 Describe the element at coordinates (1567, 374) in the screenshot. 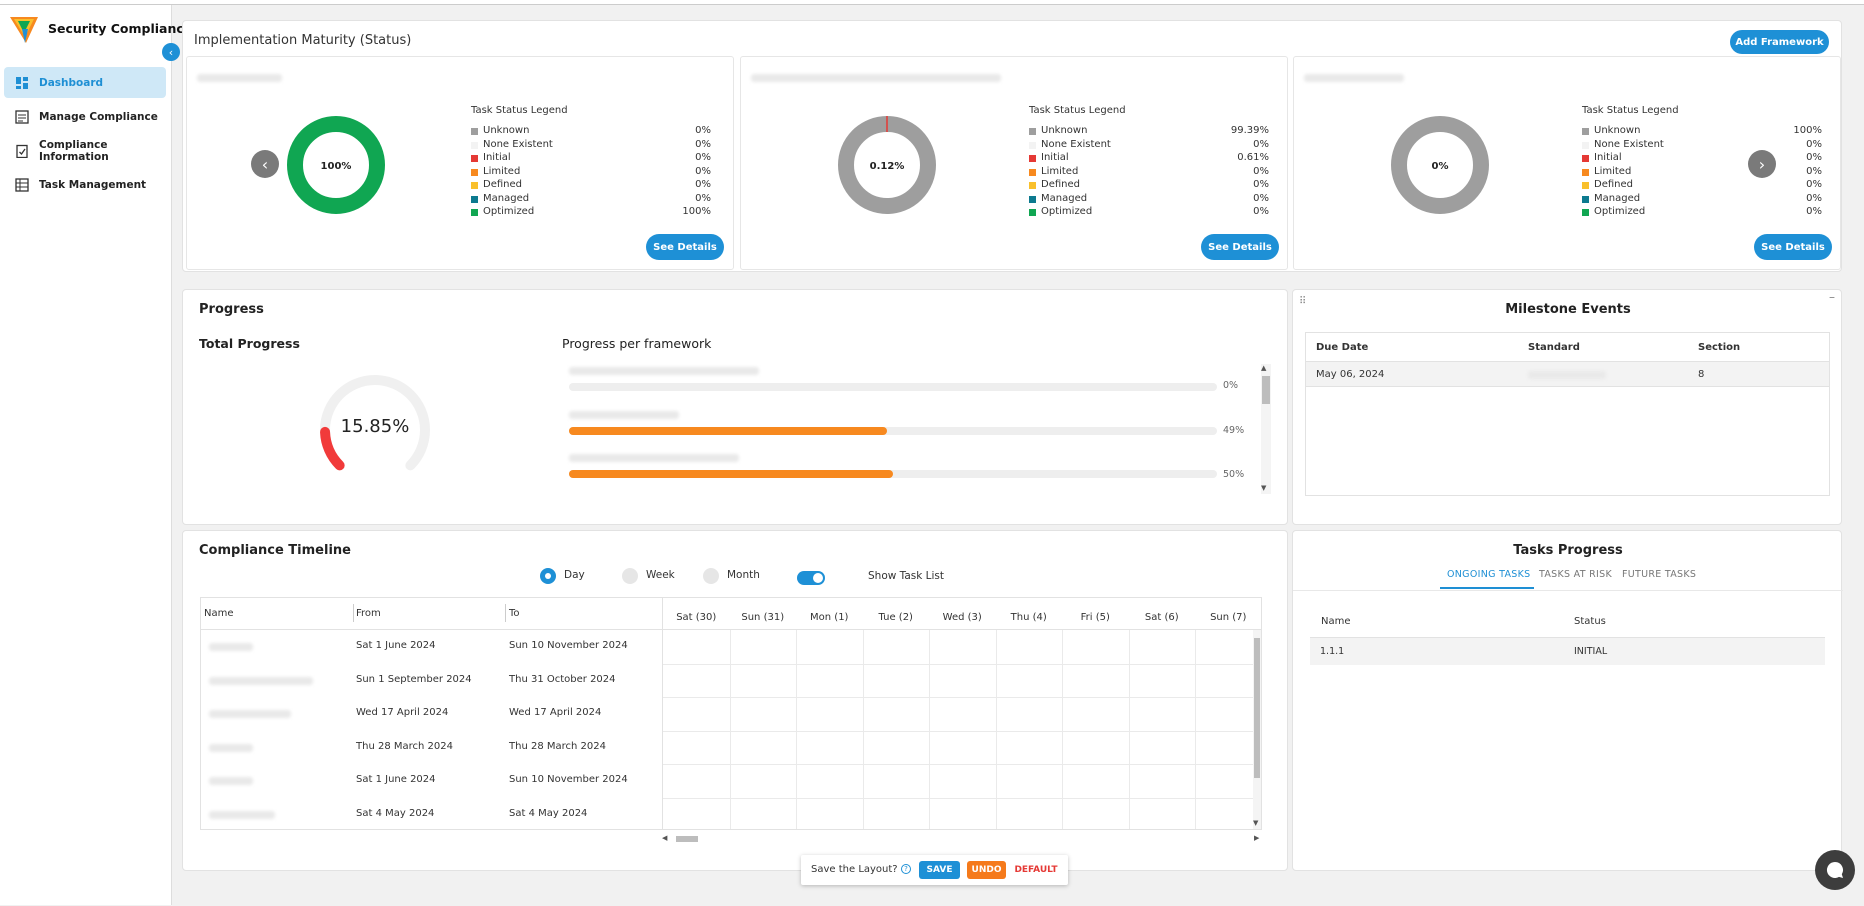

I see `table-row: May 06, 2024 8` at that location.